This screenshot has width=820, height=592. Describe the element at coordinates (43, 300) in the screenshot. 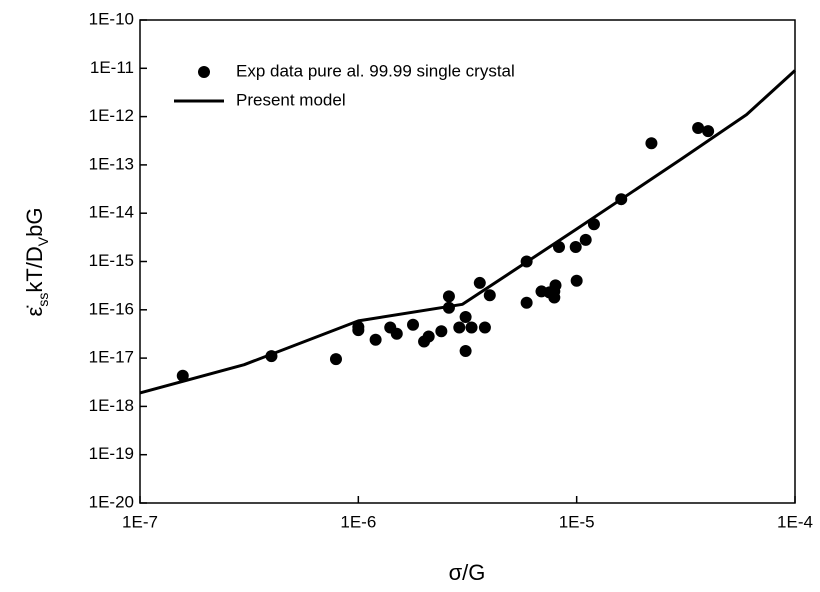

I see `y-axis-label-part: ss` at that location.